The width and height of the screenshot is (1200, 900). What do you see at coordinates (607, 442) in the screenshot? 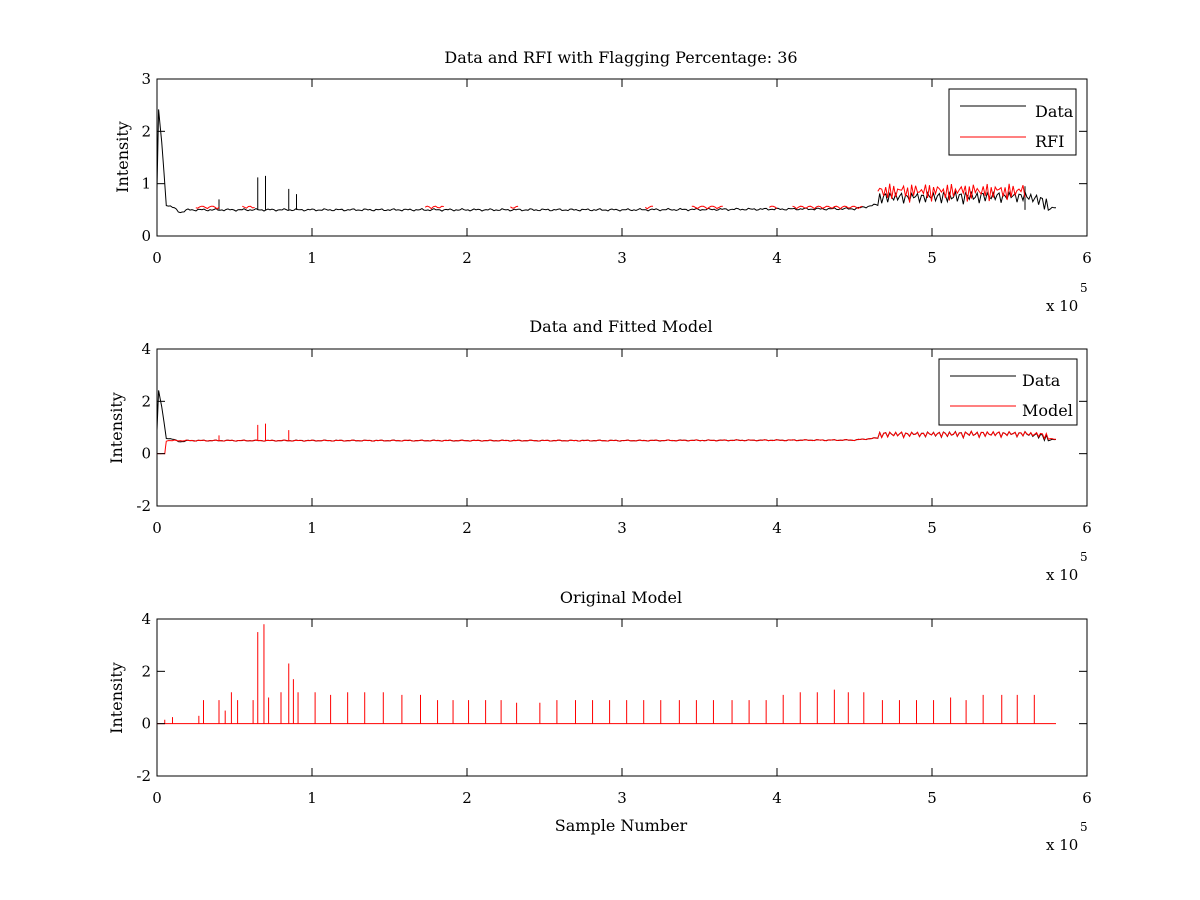
I see `model-line` at bounding box center [607, 442].